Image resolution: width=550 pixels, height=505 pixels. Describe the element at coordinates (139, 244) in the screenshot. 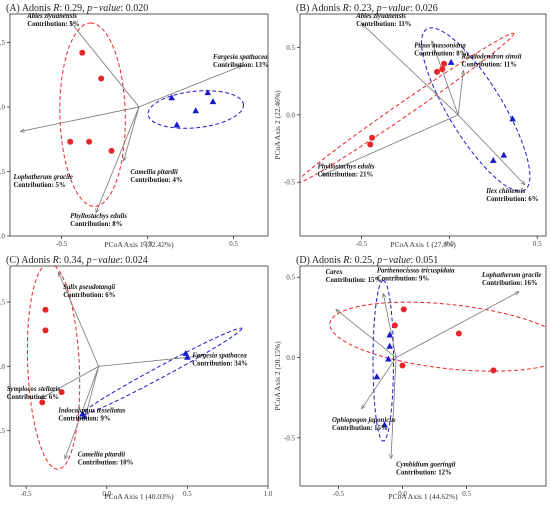

I see `x-axis-label: PCoA Axis 1 (32.42%)` at that location.